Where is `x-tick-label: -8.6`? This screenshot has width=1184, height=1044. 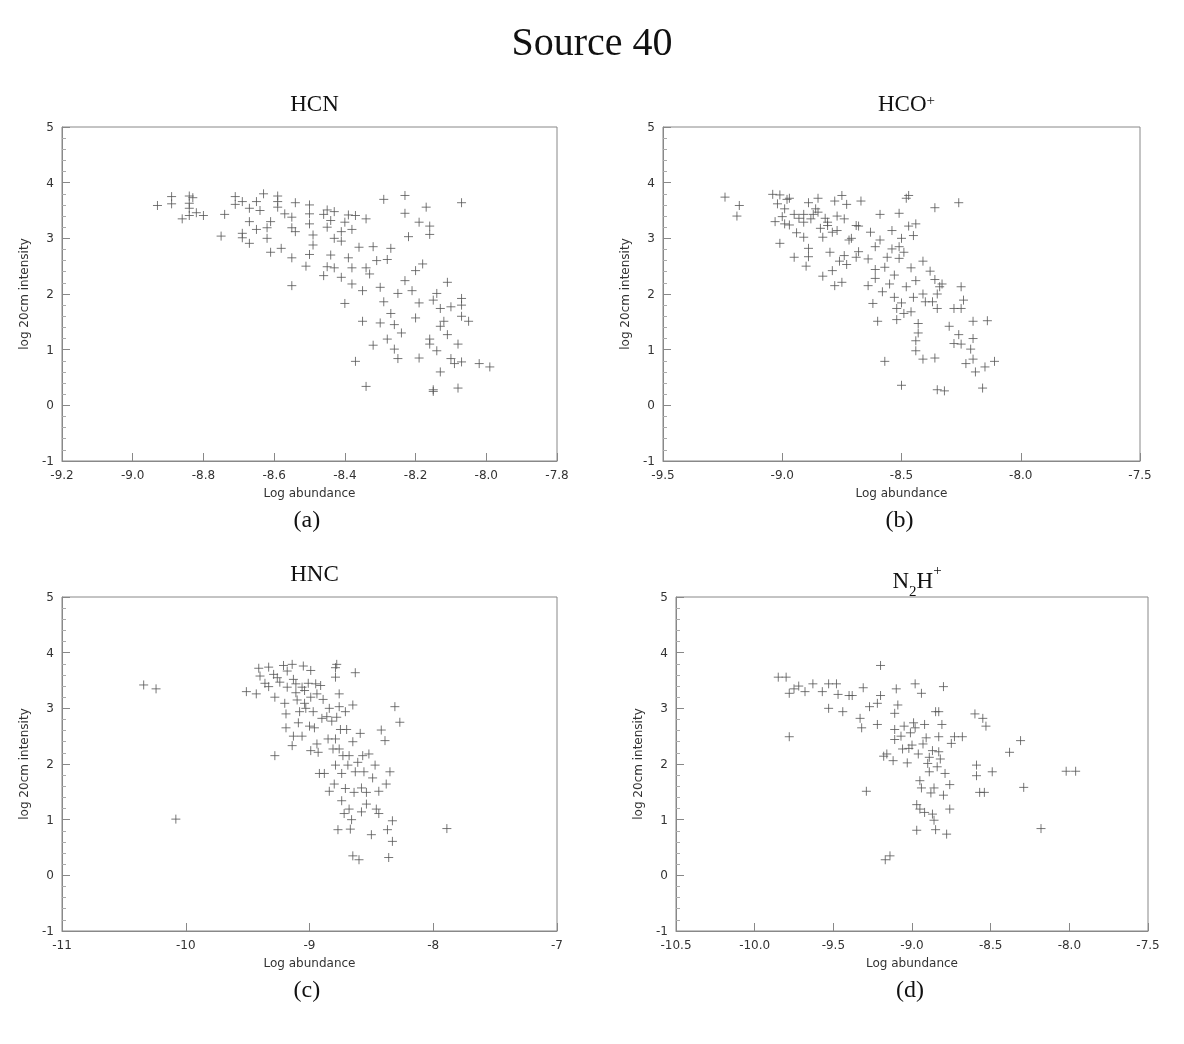
x-tick-label: -8.6 is located at coordinates (274, 475).